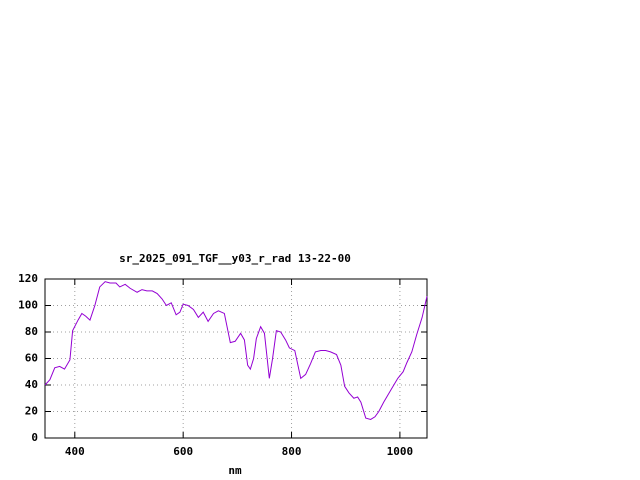 The width and height of the screenshot is (640, 480). I want to click on y-tick-label: 0, so click(34, 437).